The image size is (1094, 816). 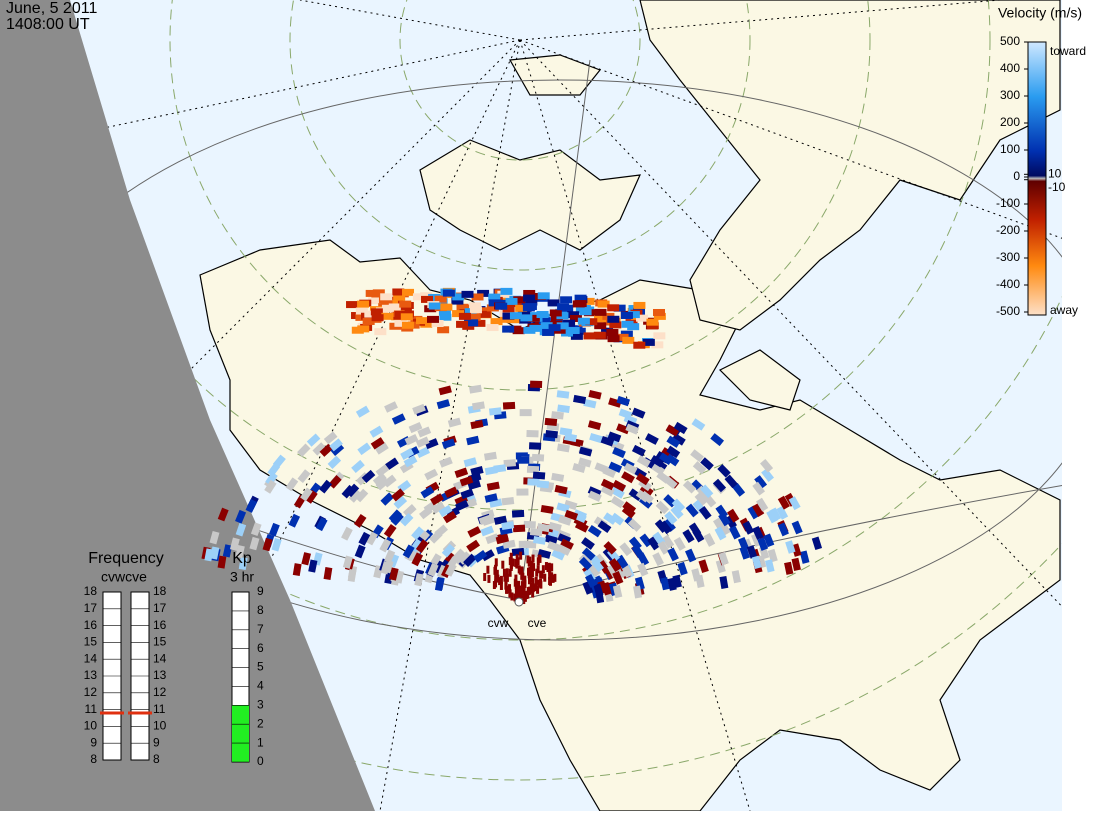 What do you see at coordinates (1064, 310) in the screenshot?
I see `away-label: away` at bounding box center [1064, 310].